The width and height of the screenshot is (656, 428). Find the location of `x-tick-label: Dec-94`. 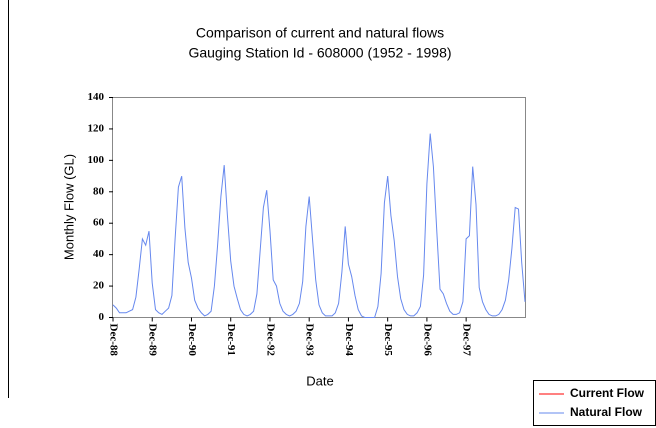

x-tick-label: Dec-94 is located at coordinates (349, 340).